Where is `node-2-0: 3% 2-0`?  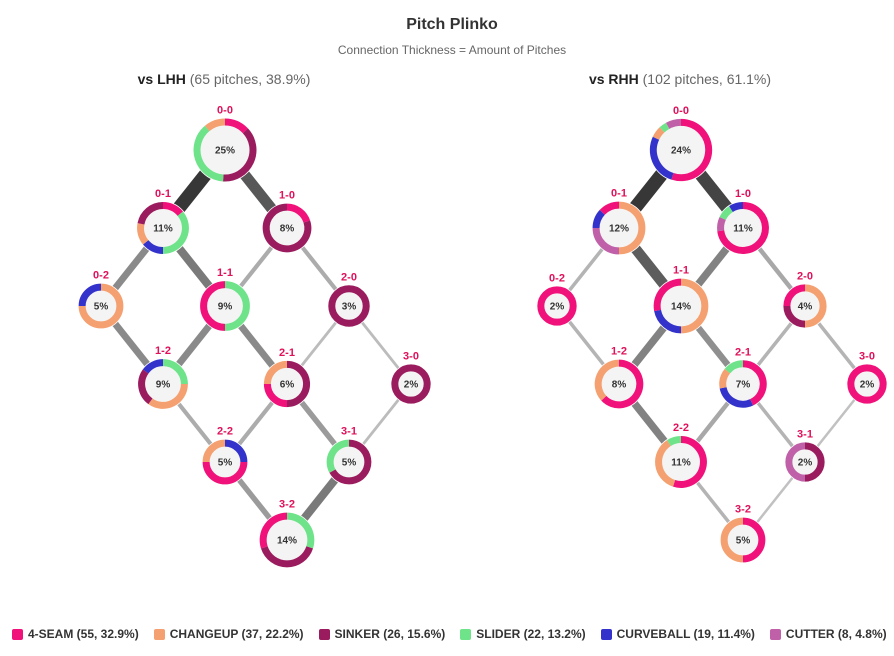
node-2-0: 3% 2-0 is located at coordinates (349, 299).